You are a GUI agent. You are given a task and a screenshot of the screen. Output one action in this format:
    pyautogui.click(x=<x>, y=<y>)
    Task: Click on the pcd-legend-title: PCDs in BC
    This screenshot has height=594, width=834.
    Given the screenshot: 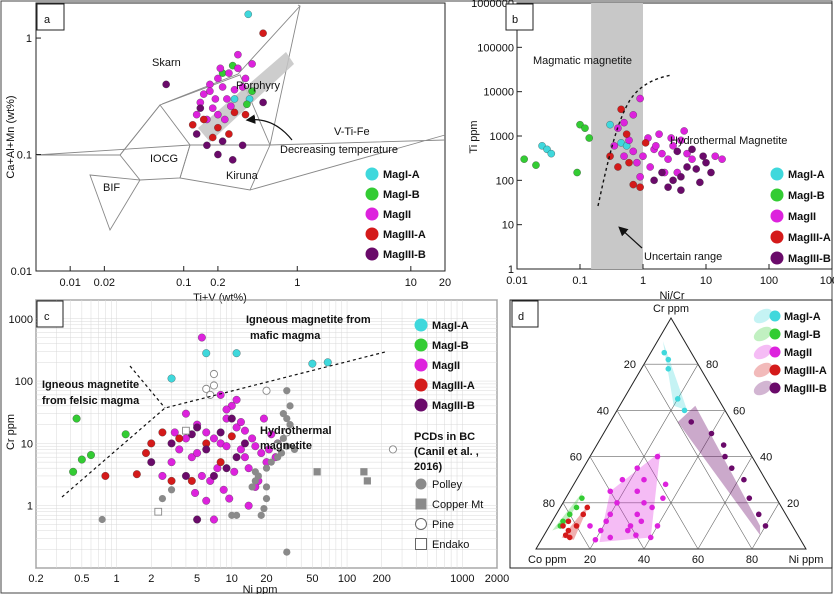 What is the action you would take?
    pyautogui.click(x=444, y=437)
    